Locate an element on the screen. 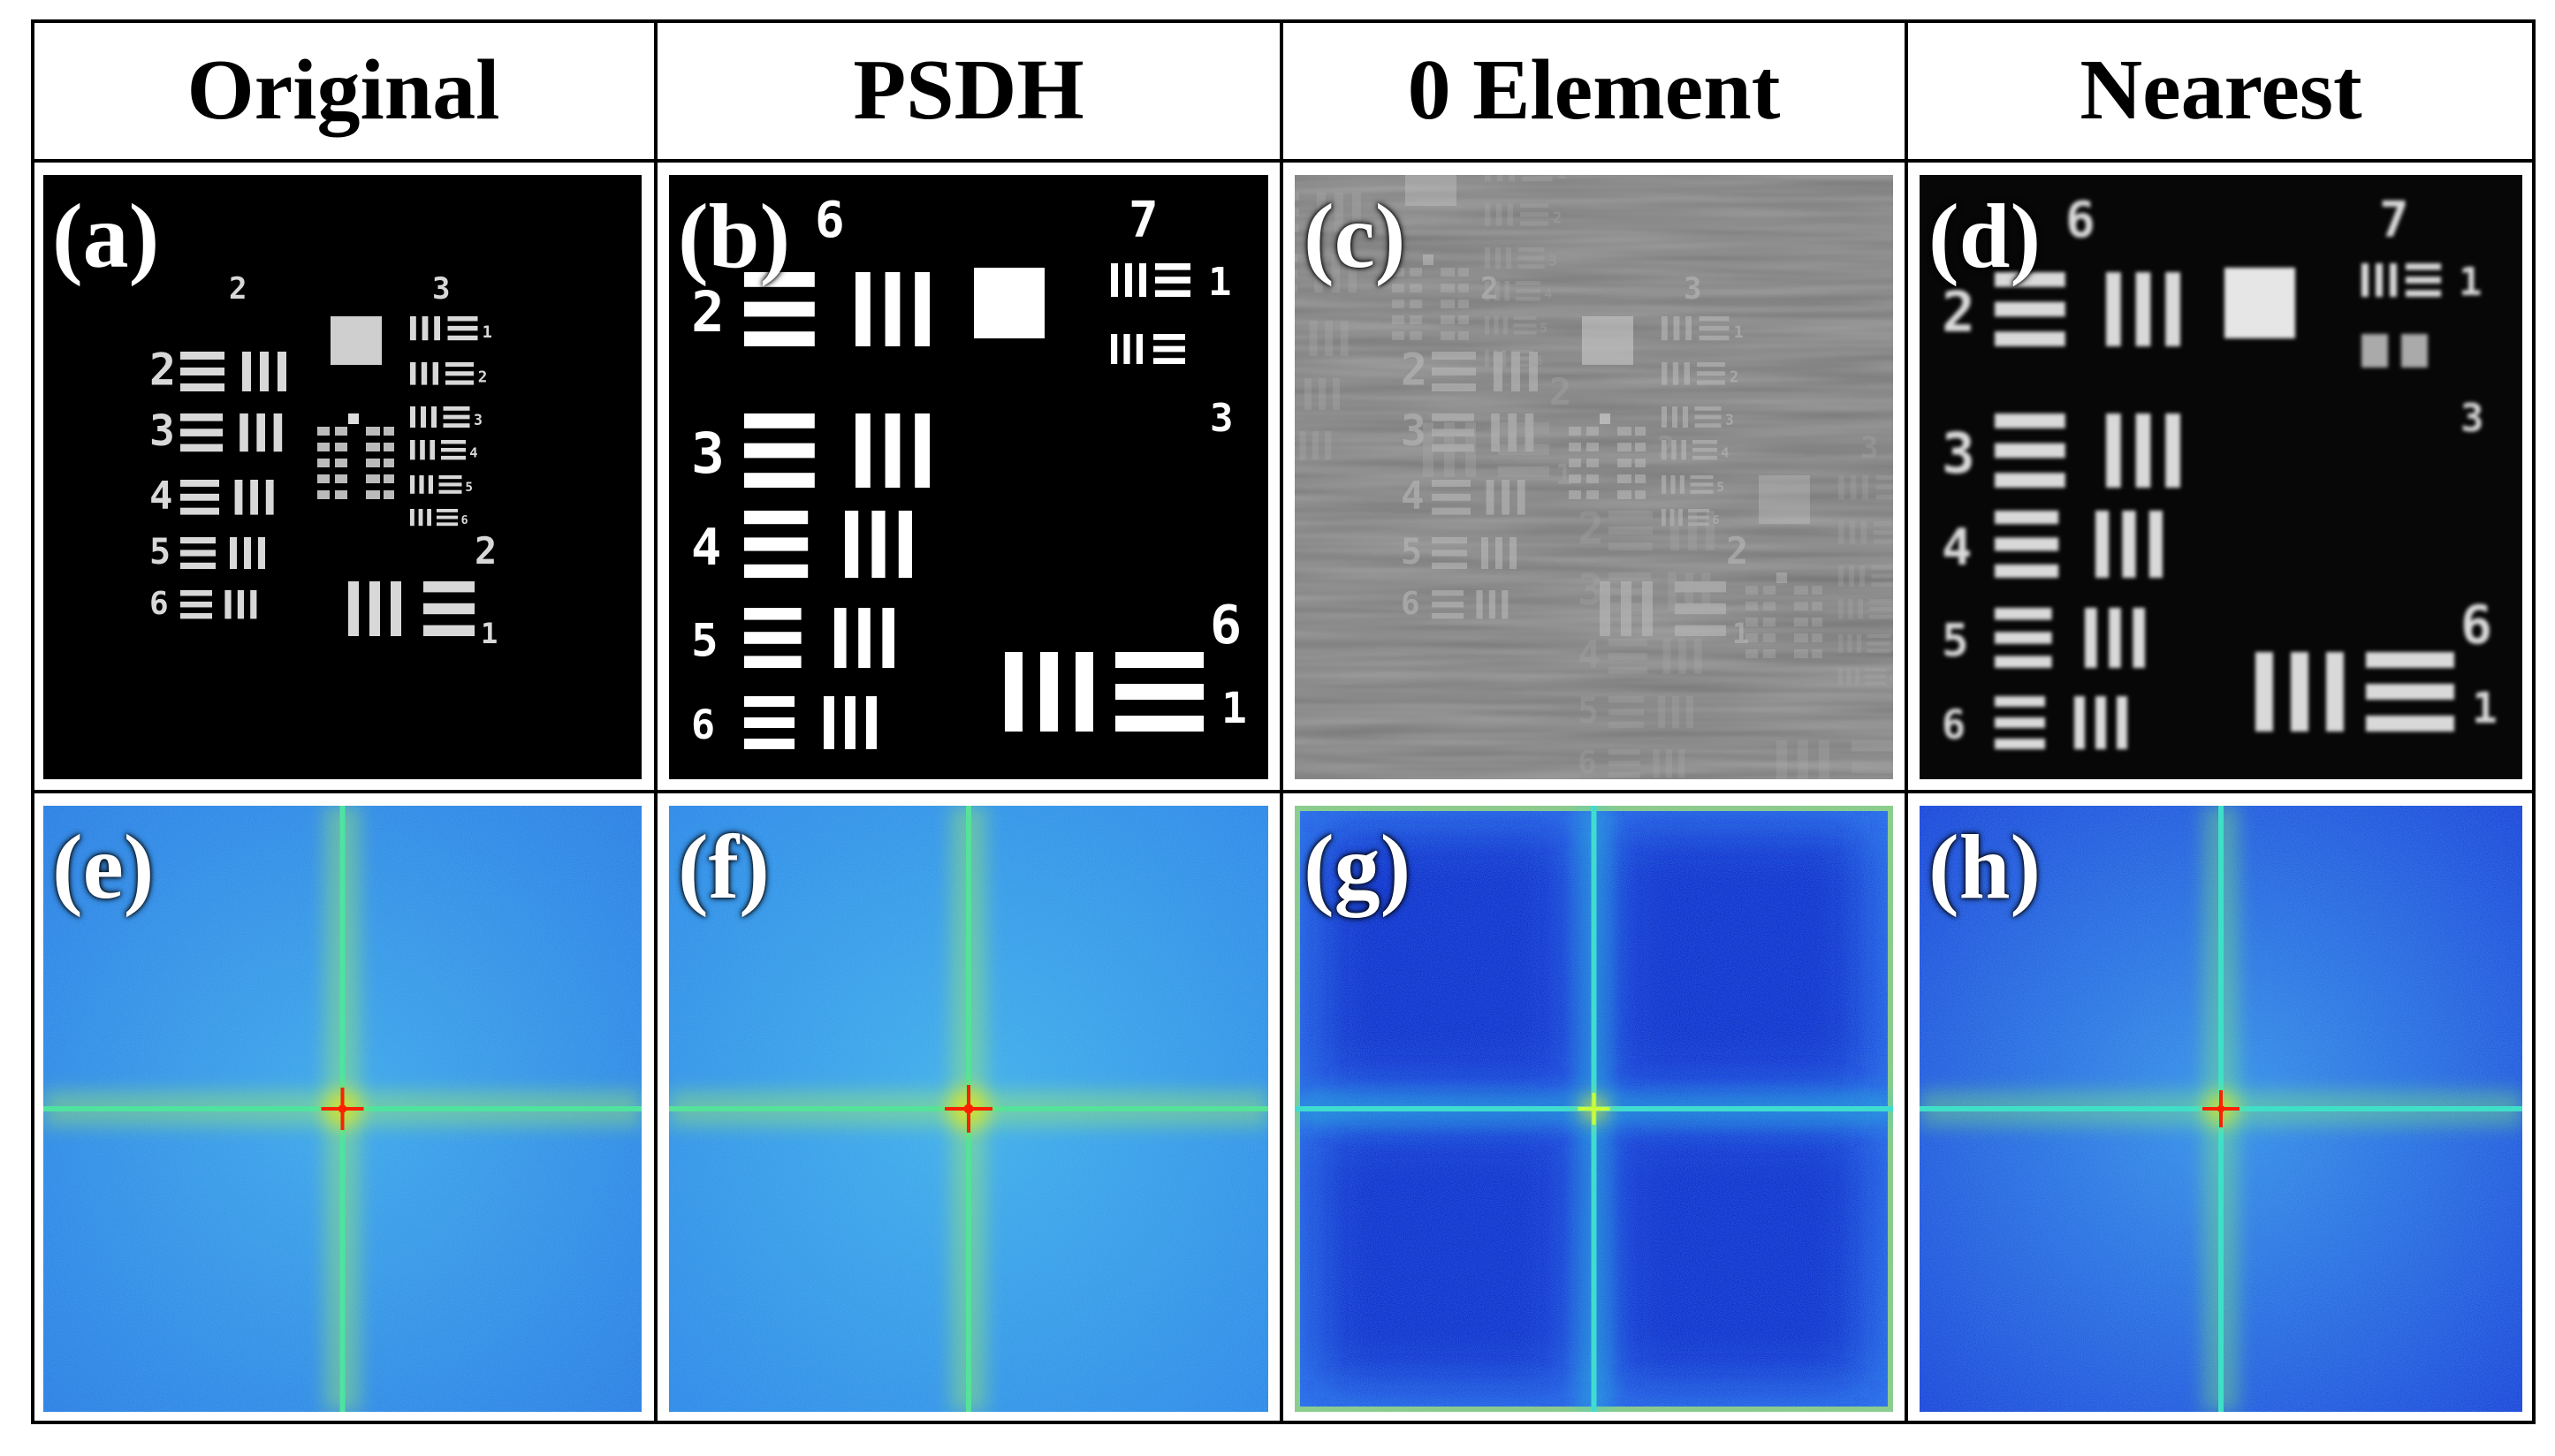 This screenshot has height=1456, width=2555. header-zero-element: 0 Element is located at coordinates (1594, 90).